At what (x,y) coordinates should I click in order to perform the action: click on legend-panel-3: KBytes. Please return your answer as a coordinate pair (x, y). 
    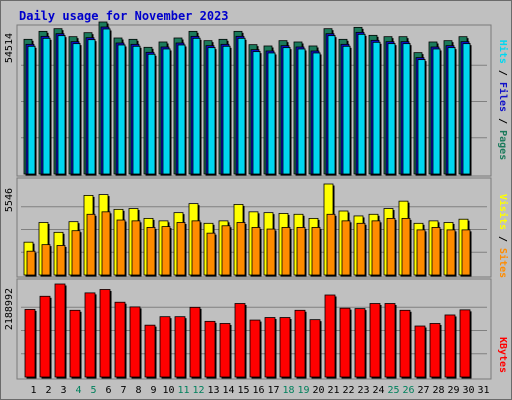
    Looking at the image, I should click on (502, 355).